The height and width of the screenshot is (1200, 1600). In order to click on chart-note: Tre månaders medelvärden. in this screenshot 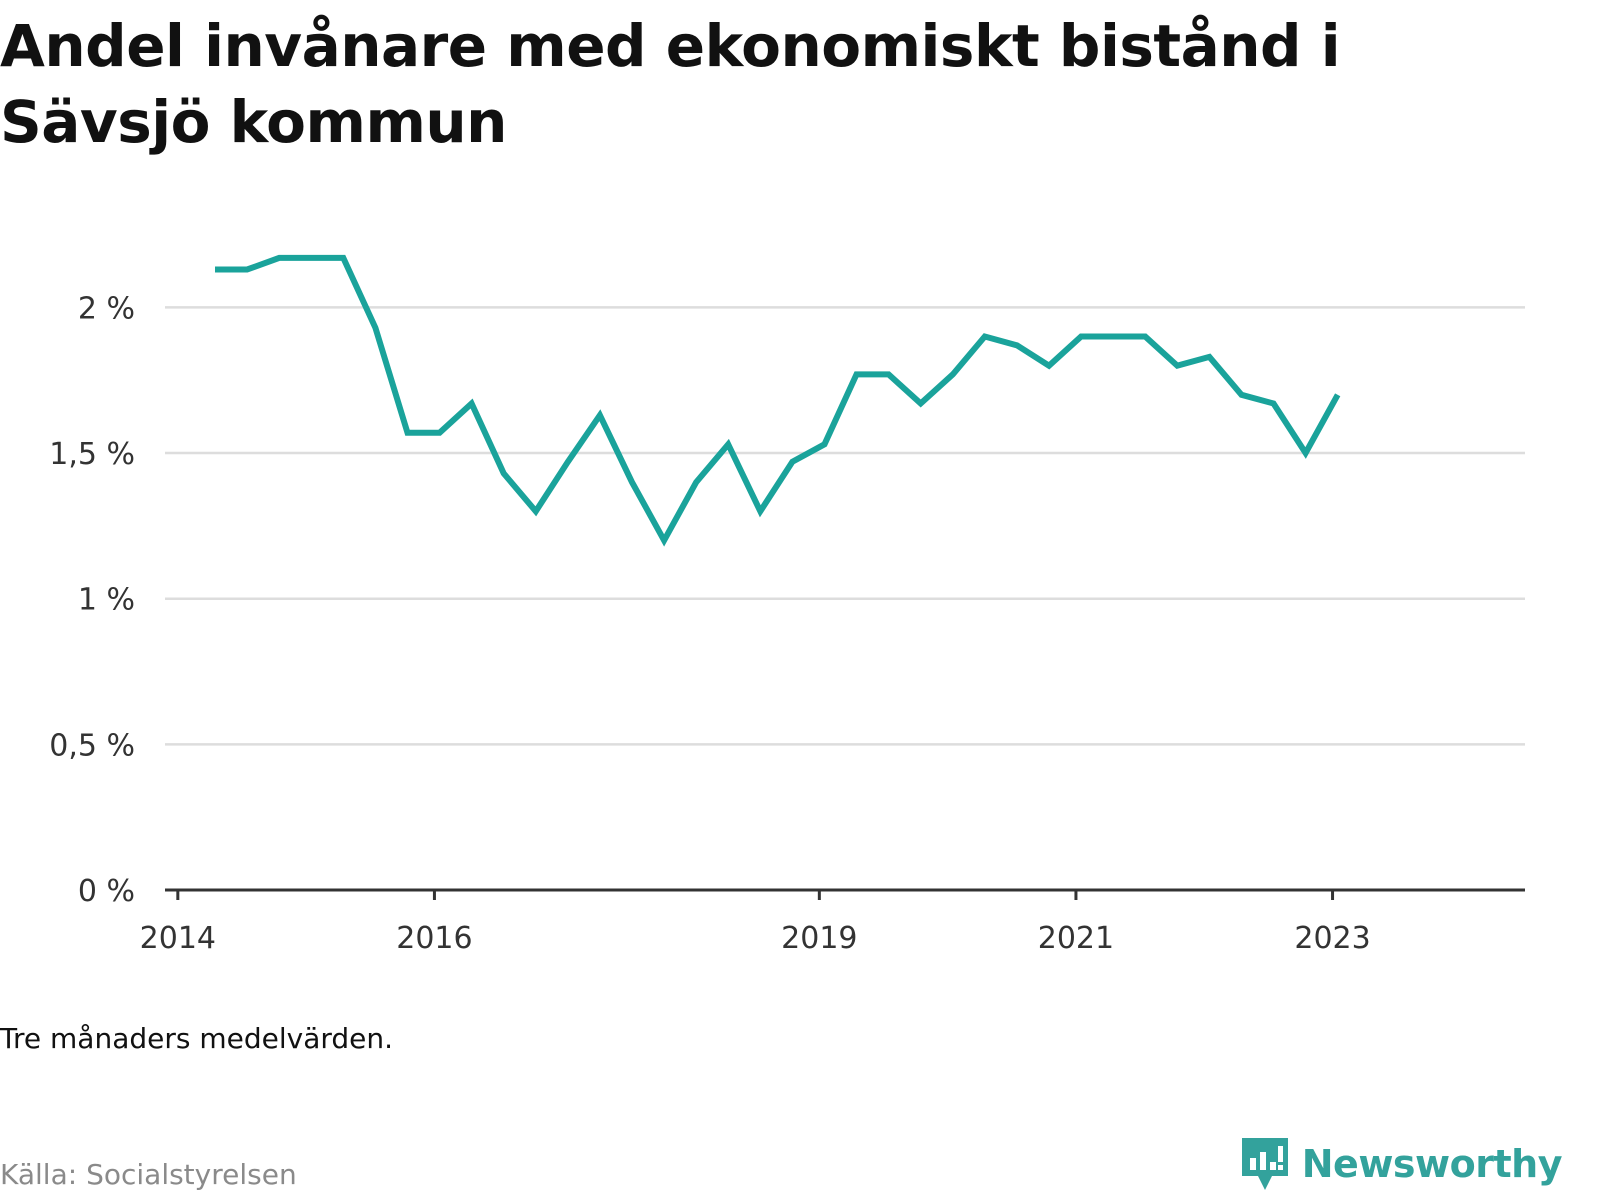, I will do `click(197, 1038)`.